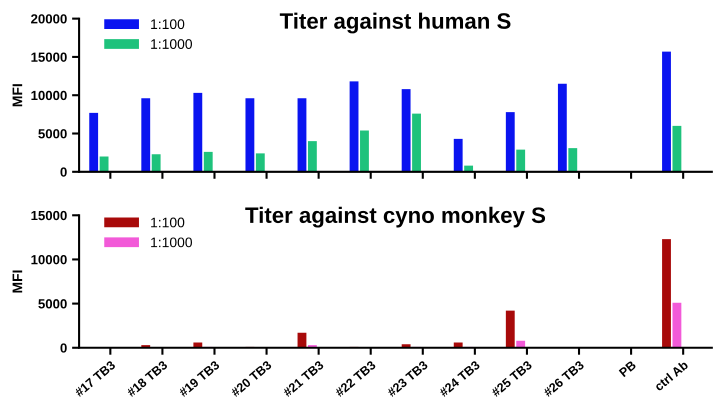 The height and width of the screenshot is (414, 719). I want to click on y-tick-label: 20000, so click(49, 19).